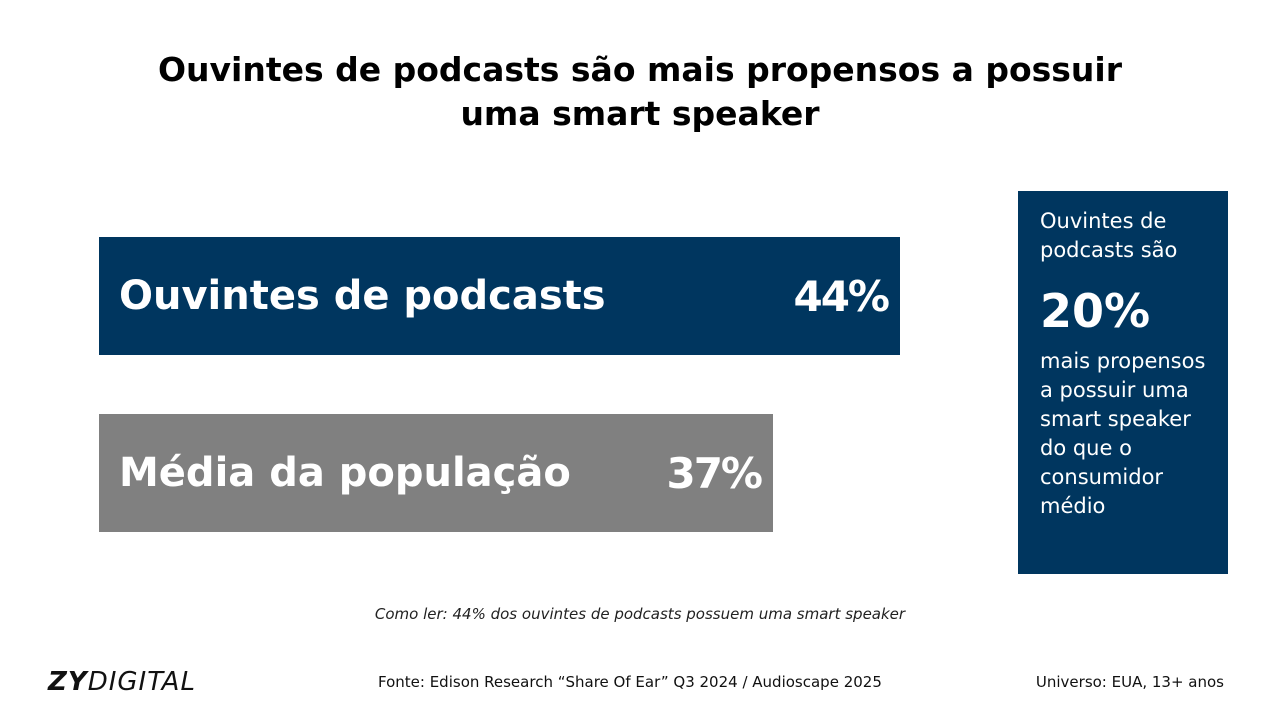 This screenshot has height=720, width=1280. What do you see at coordinates (841, 296) in the screenshot?
I see `bar-value-label: 44%` at bounding box center [841, 296].